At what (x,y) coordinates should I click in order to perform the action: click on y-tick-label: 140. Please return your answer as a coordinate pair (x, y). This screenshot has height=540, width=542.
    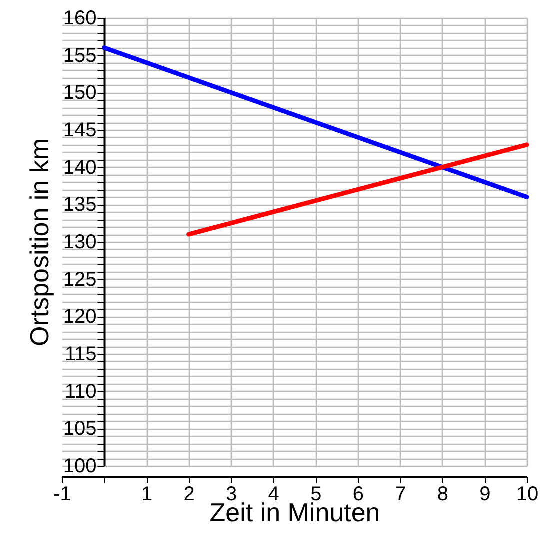
    Looking at the image, I should click on (80, 167).